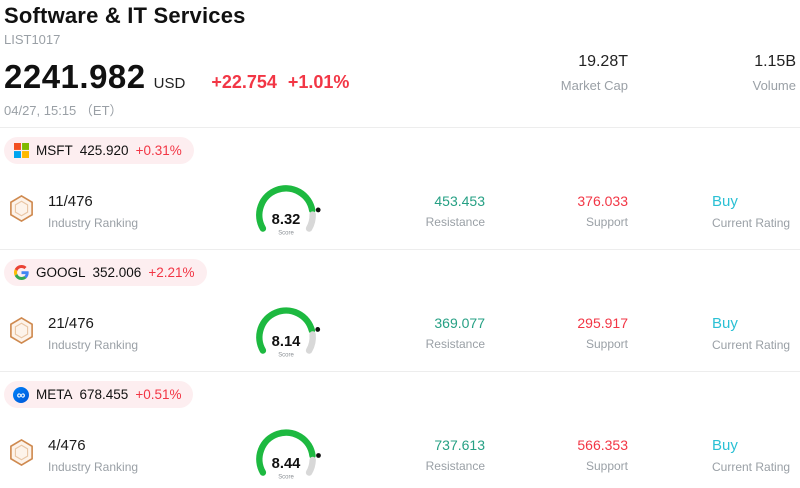 The height and width of the screenshot is (488, 800). What do you see at coordinates (126, 455) in the screenshot?
I see `industry-ranking-cell: 4/476 Industry Ranking` at bounding box center [126, 455].